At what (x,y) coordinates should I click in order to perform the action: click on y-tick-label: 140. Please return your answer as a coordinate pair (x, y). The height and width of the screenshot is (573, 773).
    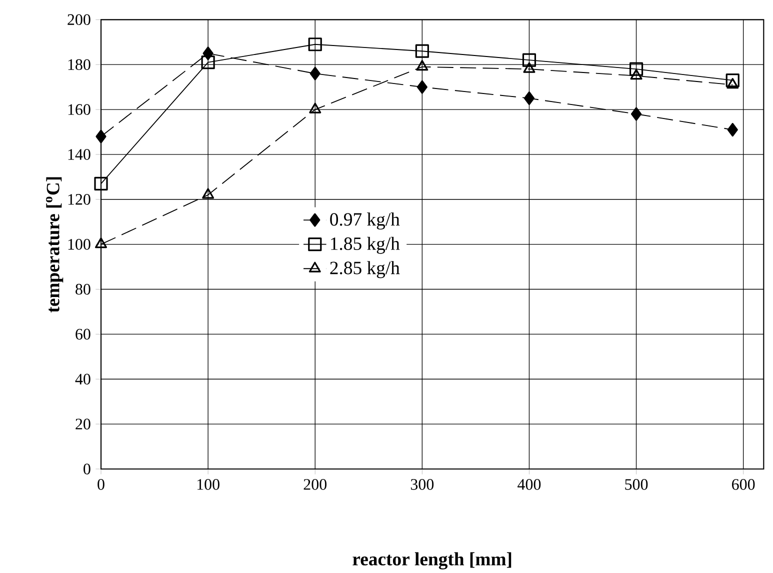
    Looking at the image, I should click on (79, 154).